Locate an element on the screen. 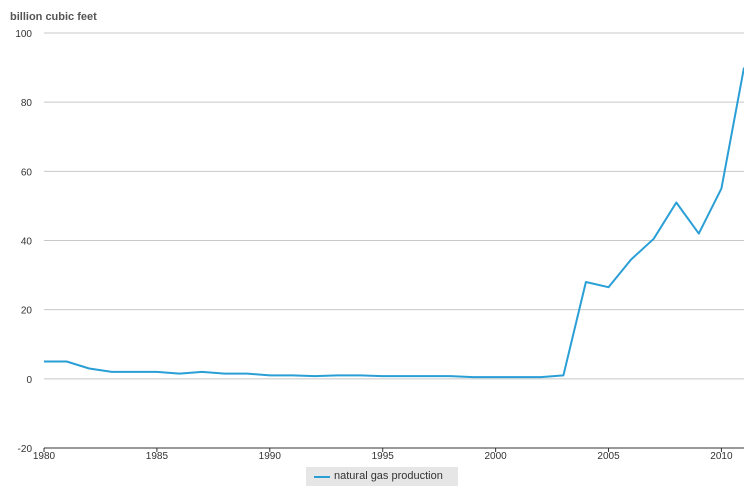  x-tick-label: 2010 is located at coordinates (721, 456).